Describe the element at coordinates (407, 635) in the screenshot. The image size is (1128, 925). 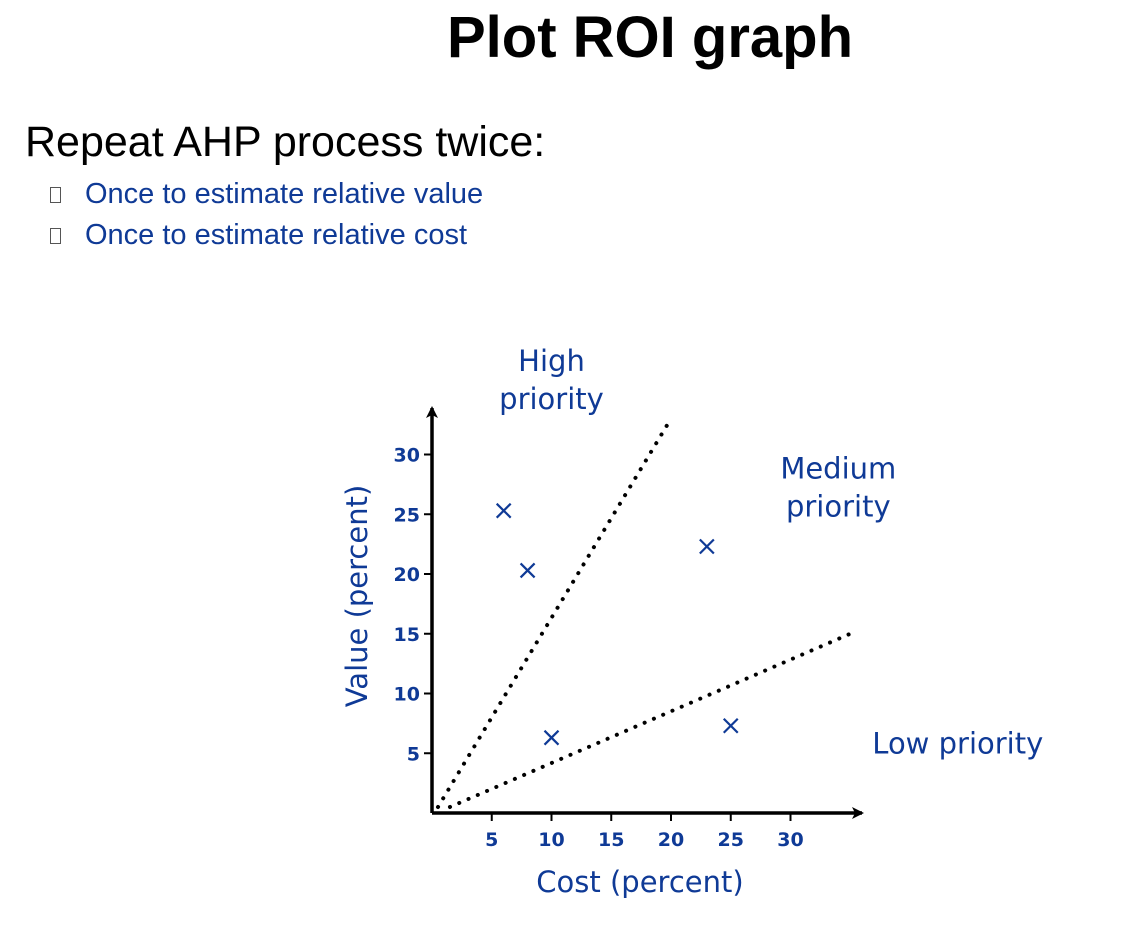
I see `y-tick-label: 15` at that location.